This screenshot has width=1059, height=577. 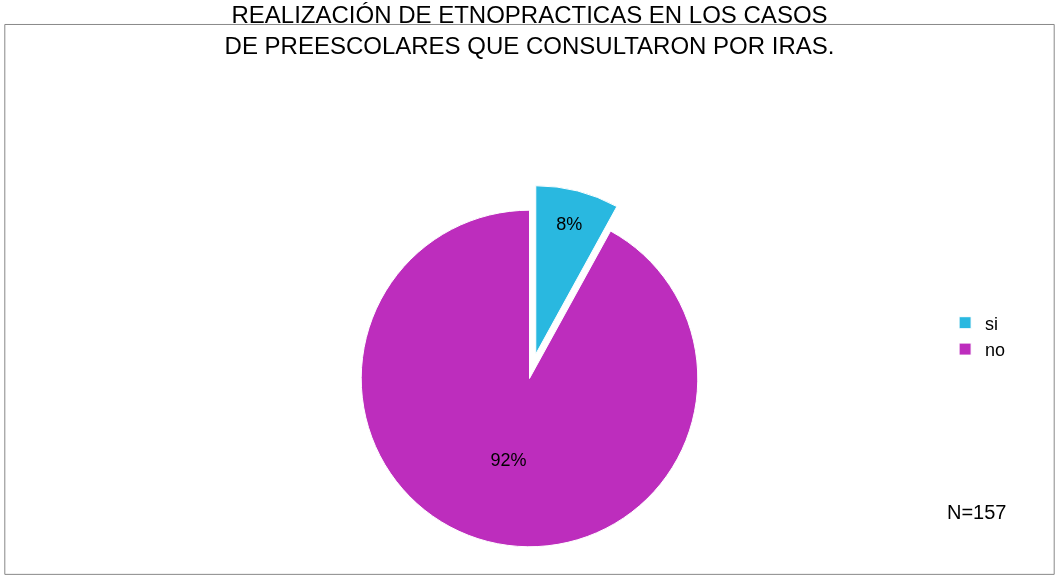 I want to click on legend-label: no, so click(x=995, y=350).